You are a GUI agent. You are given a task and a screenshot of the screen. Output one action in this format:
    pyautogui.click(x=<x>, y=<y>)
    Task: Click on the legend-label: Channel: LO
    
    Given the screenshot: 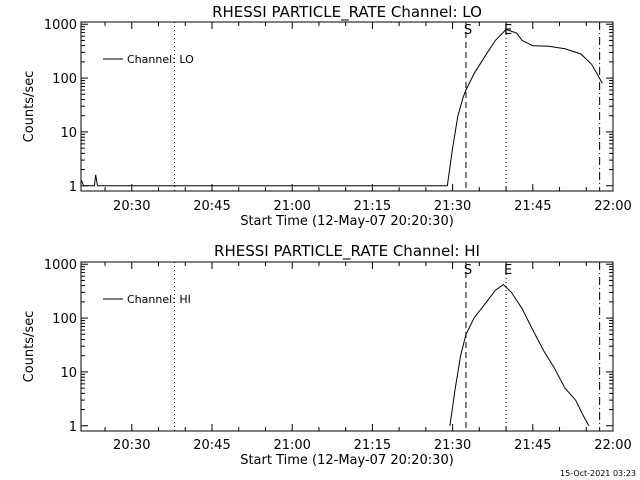 What is the action you would take?
    pyautogui.click(x=160, y=59)
    